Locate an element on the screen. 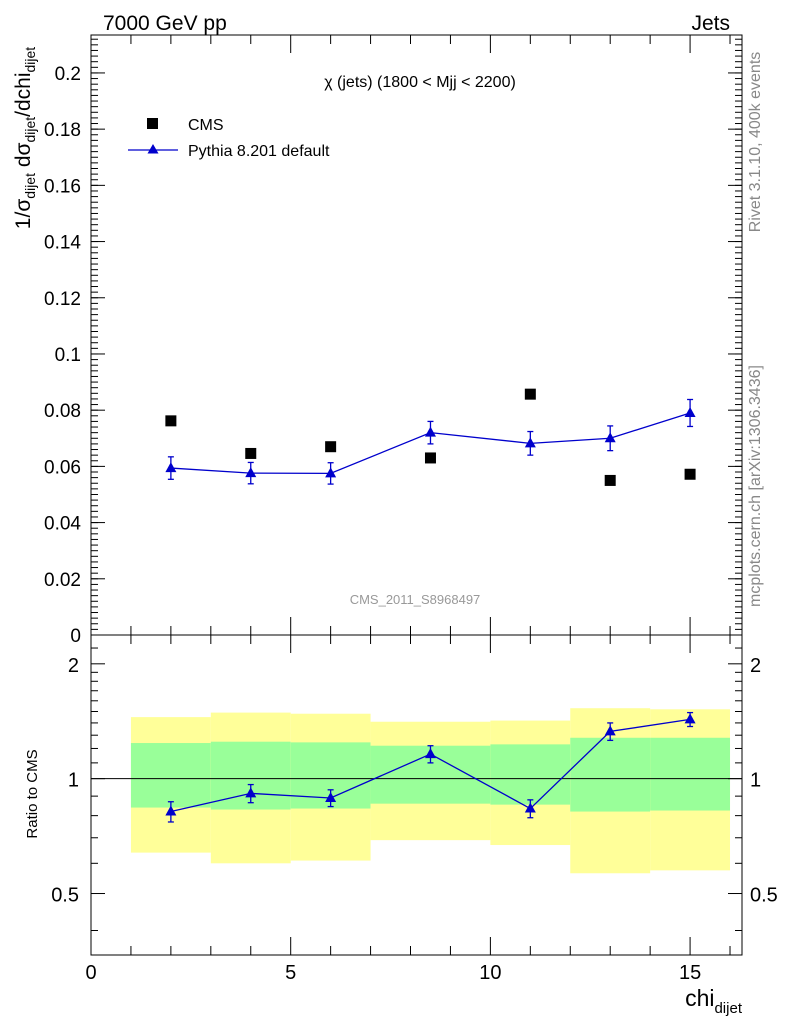 The width and height of the screenshot is (786, 1024). main-ytick-label: 0.02 is located at coordinates (62, 580).